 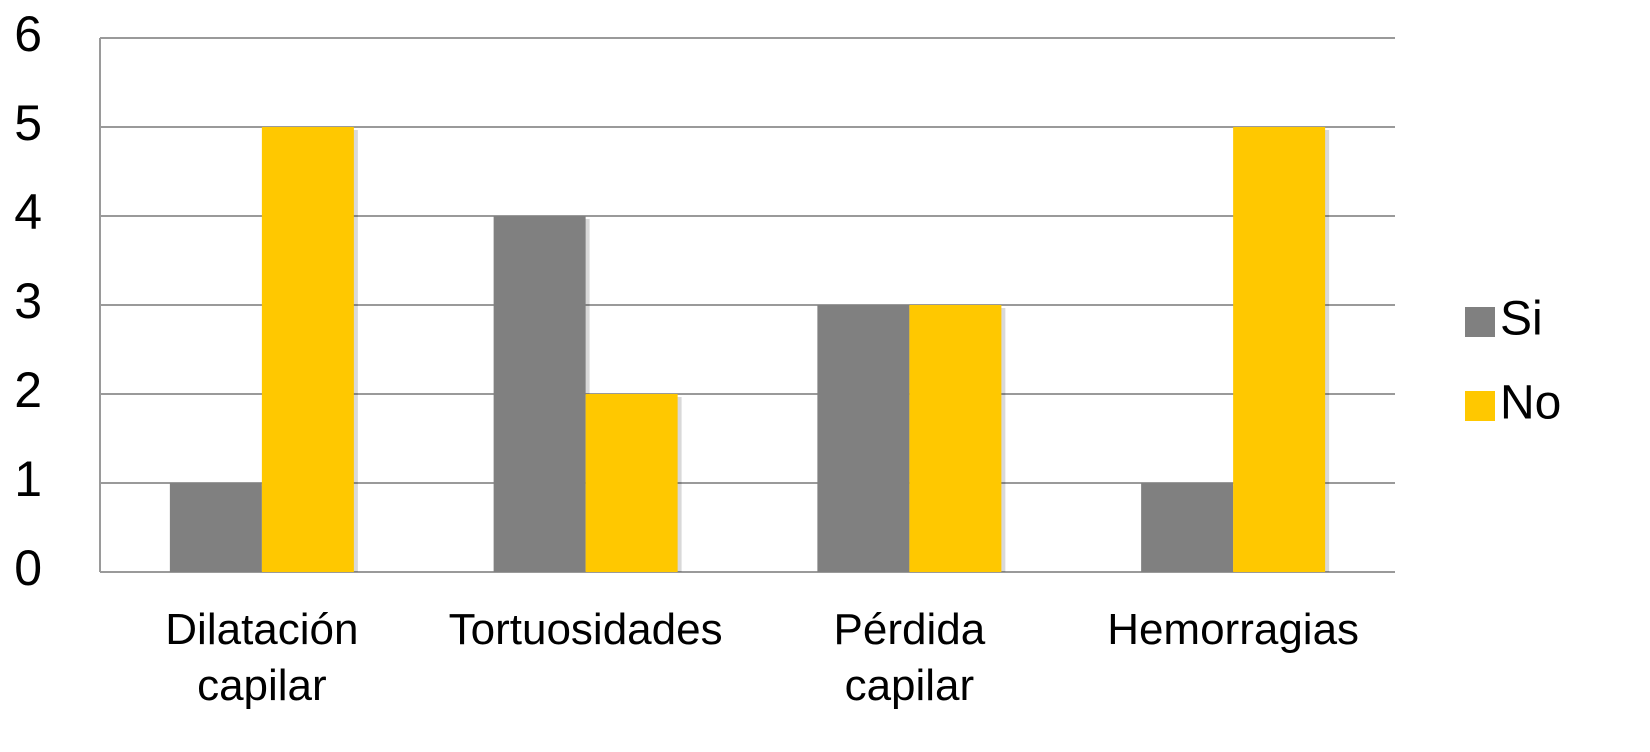 I want to click on y-tick-label: 6, so click(x=28, y=34).